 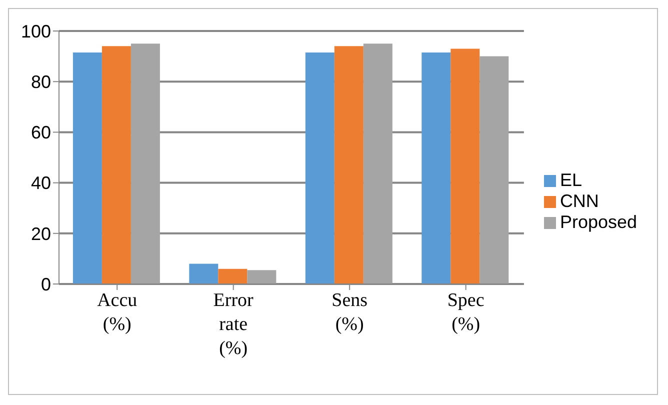 What do you see at coordinates (40, 132) in the screenshot?
I see `y-tick-label: 60` at bounding box center [40, 132].